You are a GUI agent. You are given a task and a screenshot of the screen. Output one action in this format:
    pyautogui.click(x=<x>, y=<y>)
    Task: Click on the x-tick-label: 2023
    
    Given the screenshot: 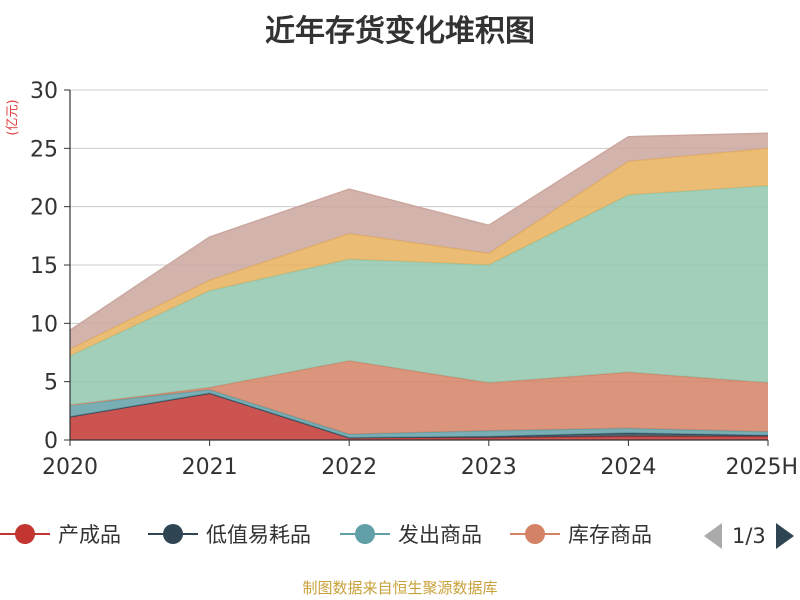 What is the action you would take?
    pyautogui.click(x=489, y=467)
    